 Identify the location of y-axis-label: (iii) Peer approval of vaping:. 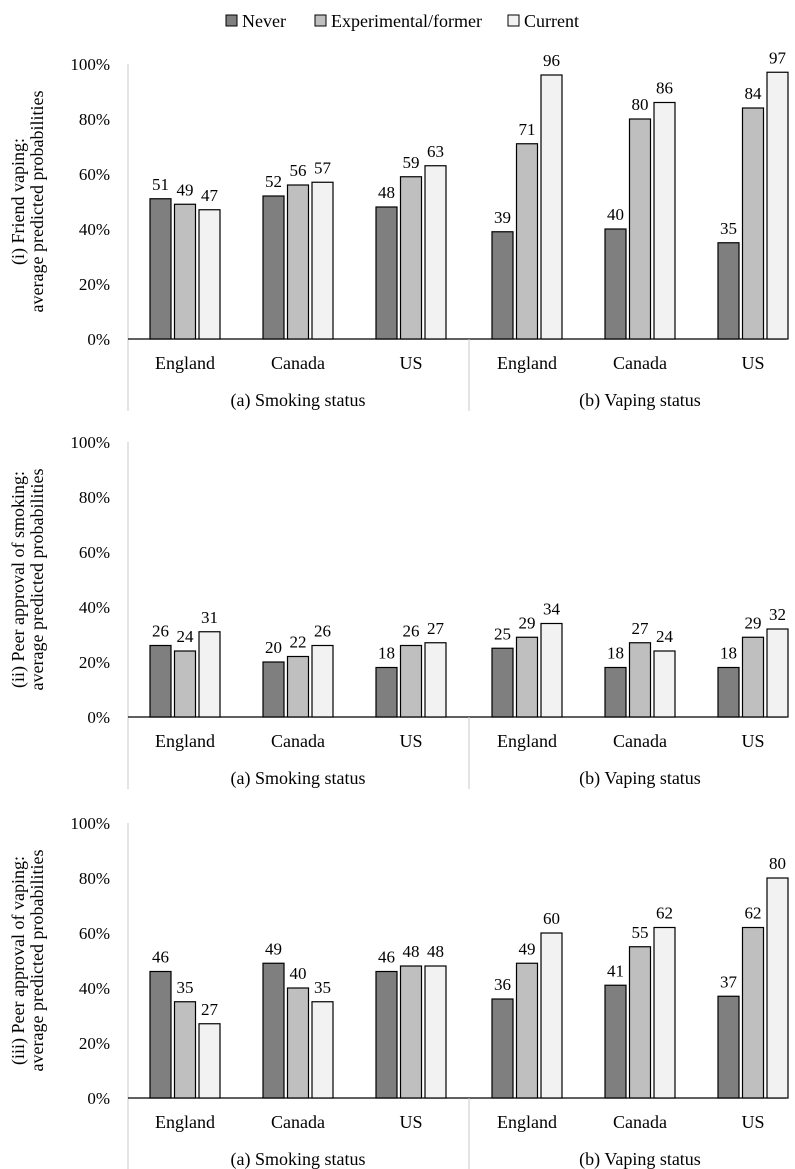
(18, 960).